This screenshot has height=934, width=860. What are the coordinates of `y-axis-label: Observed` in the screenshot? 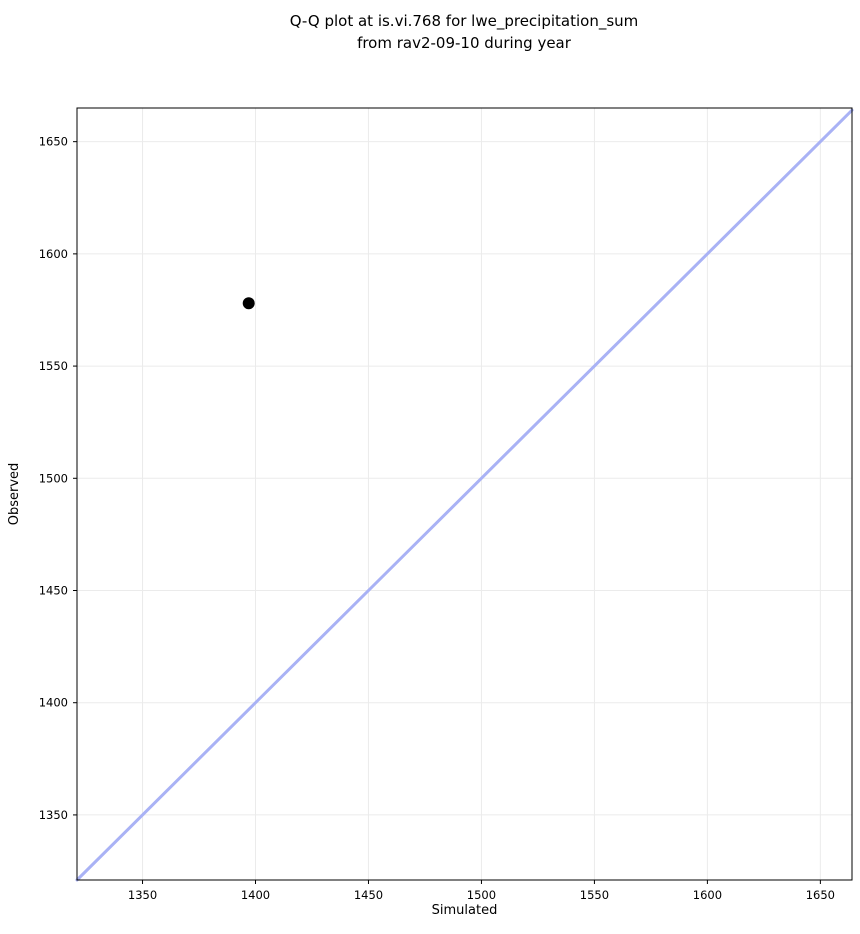 It's located at (14, 494).